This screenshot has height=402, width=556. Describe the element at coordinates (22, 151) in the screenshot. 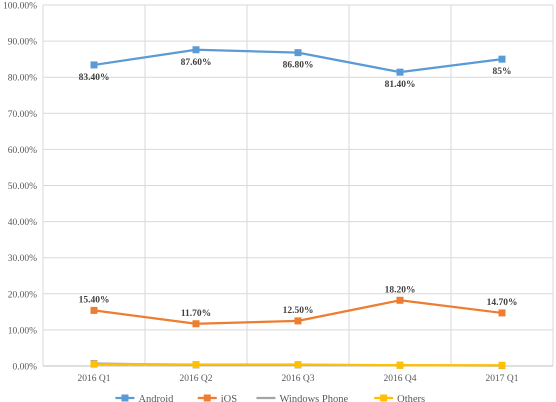

I see `y-tick-label: 60.00%` at that location.